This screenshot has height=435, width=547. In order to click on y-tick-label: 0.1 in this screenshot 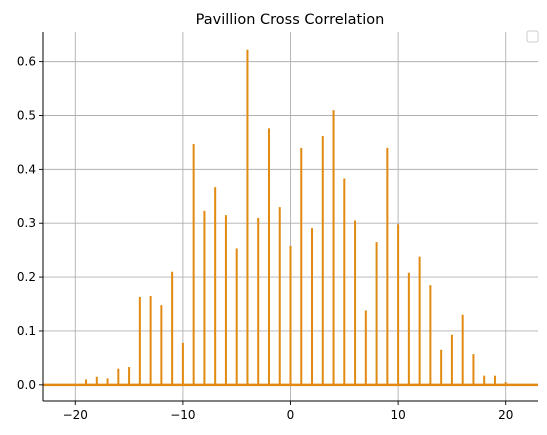, I will do `click(26, 331)`.